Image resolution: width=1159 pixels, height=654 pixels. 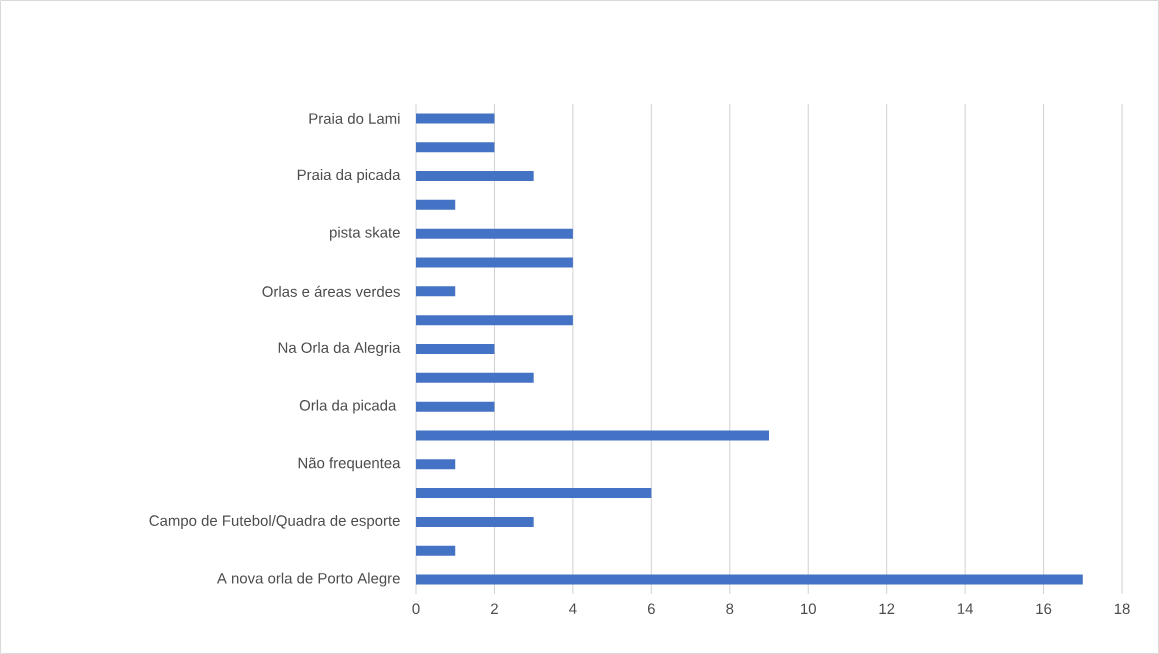 I want to click on x-tick-label: 12, so click(x=887, y=608).